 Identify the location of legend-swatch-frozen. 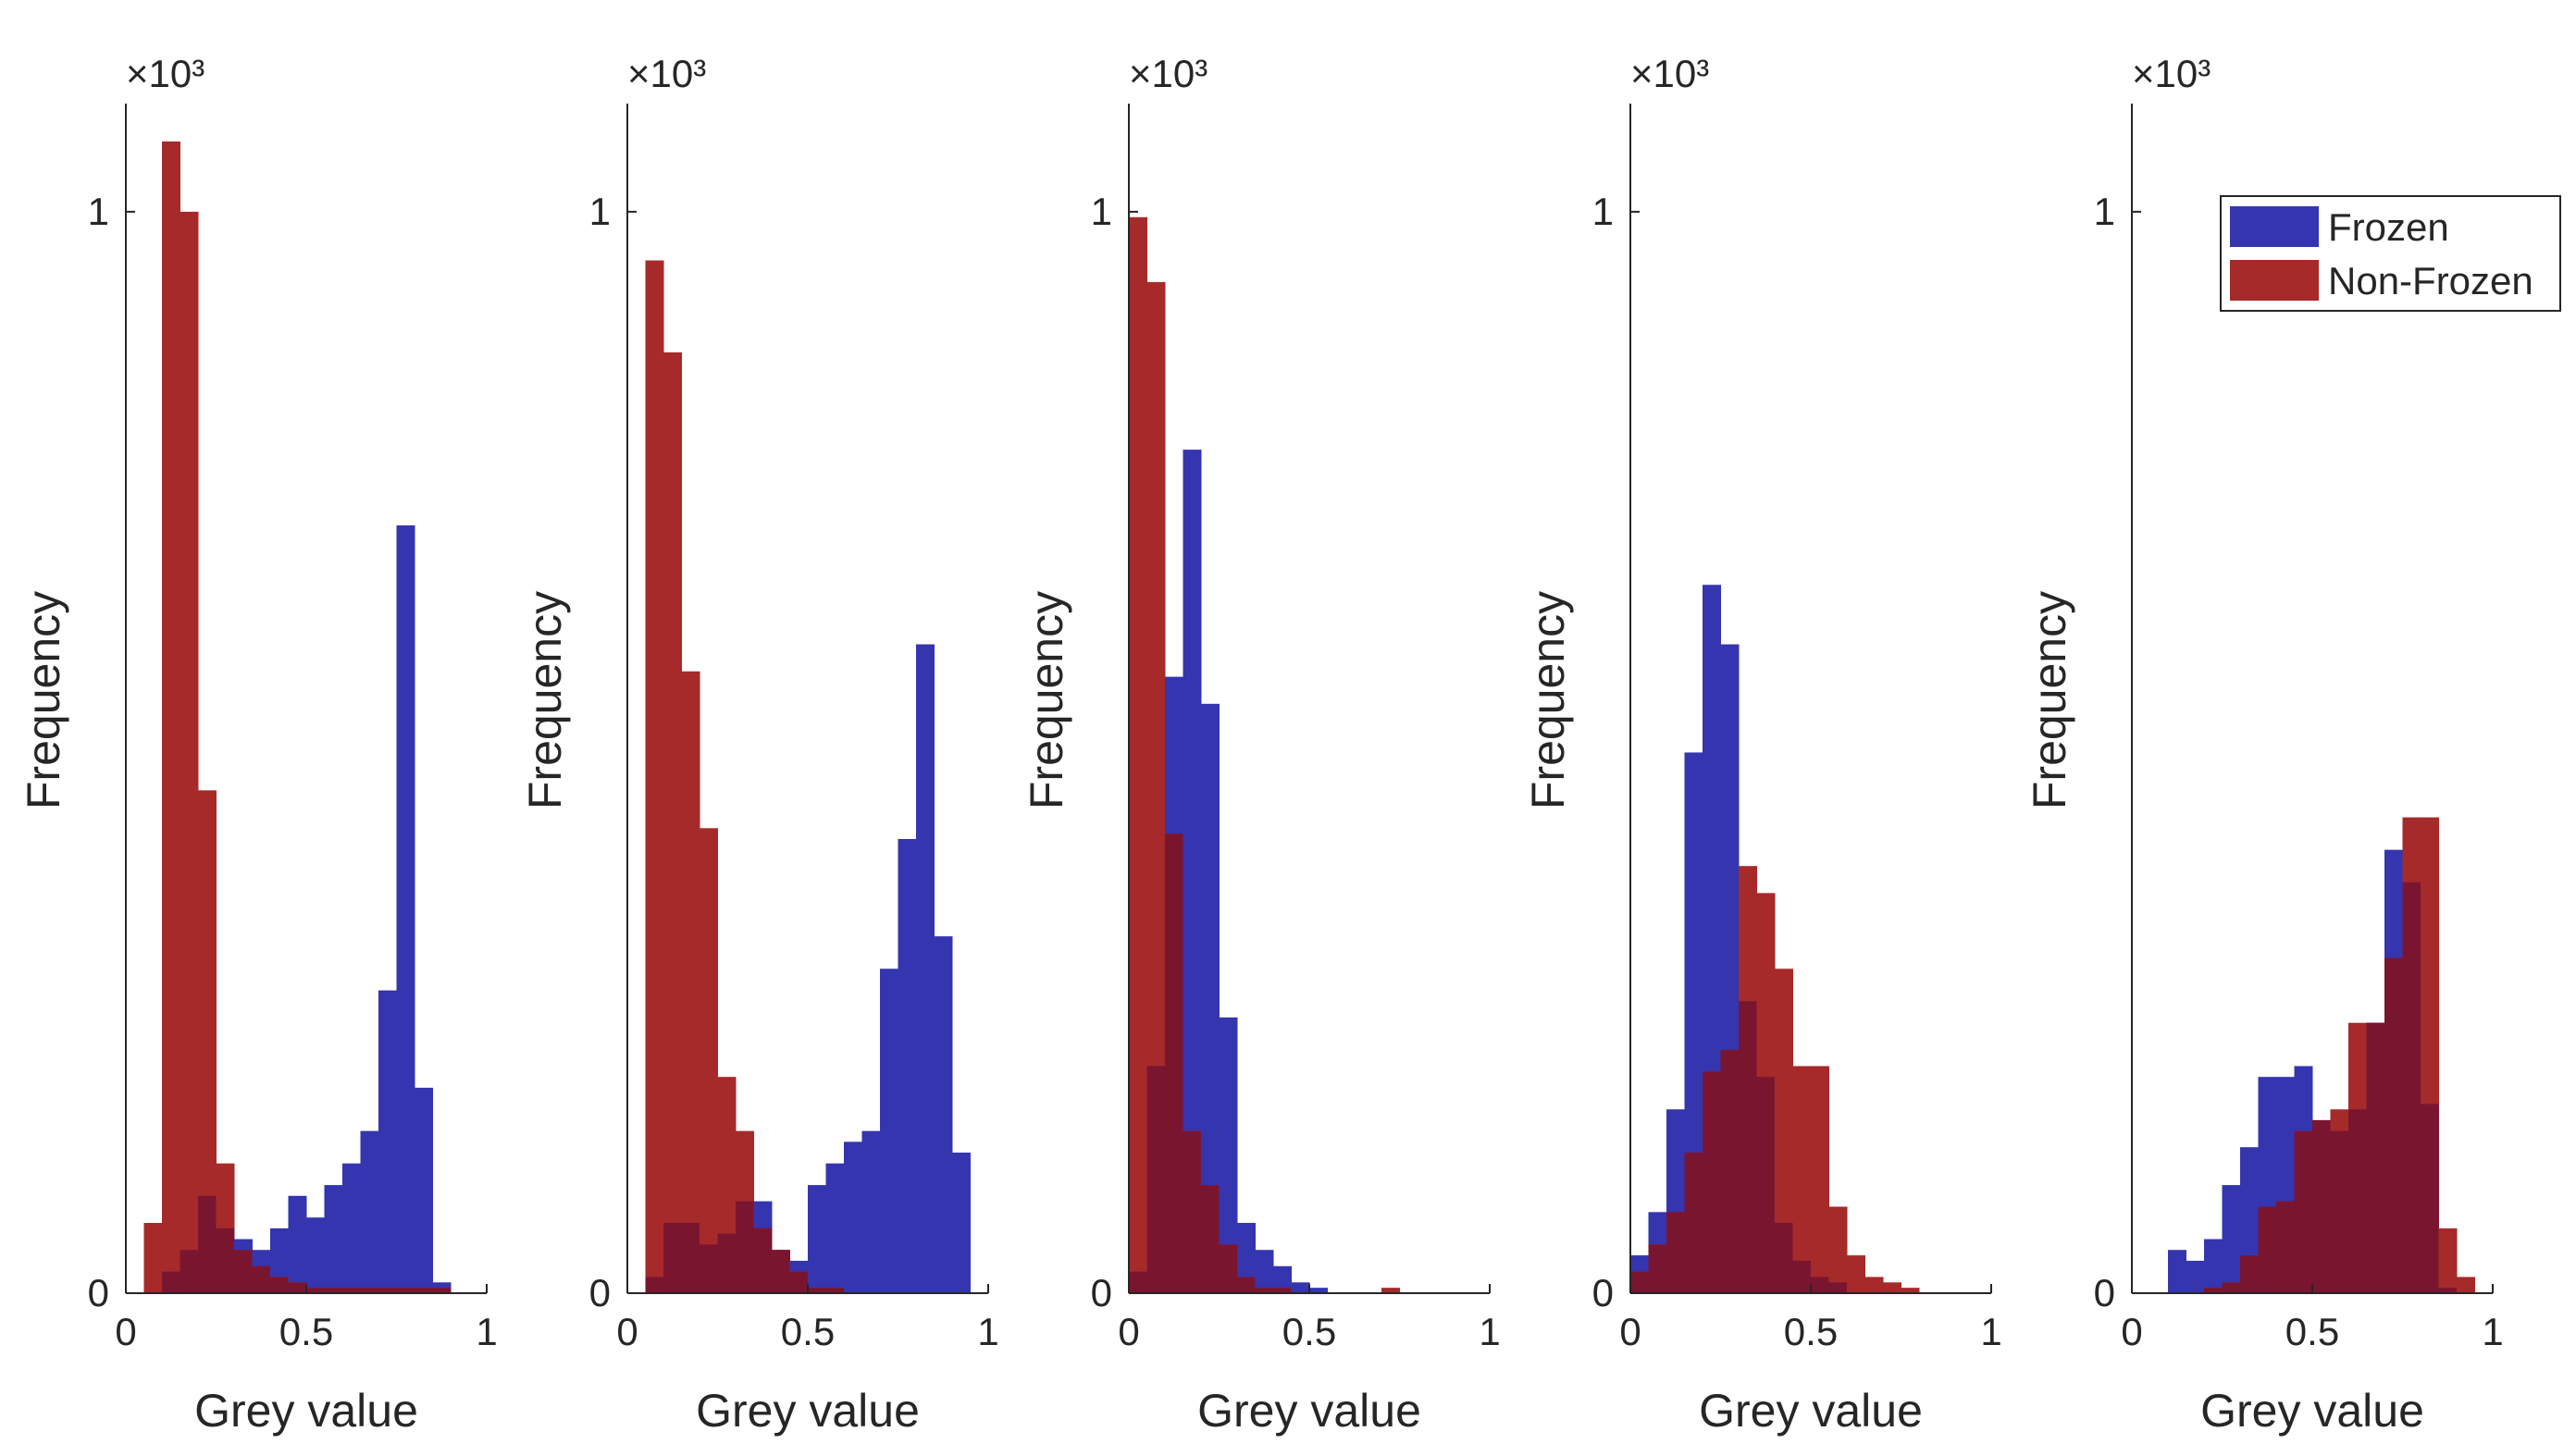
(2274, 226).